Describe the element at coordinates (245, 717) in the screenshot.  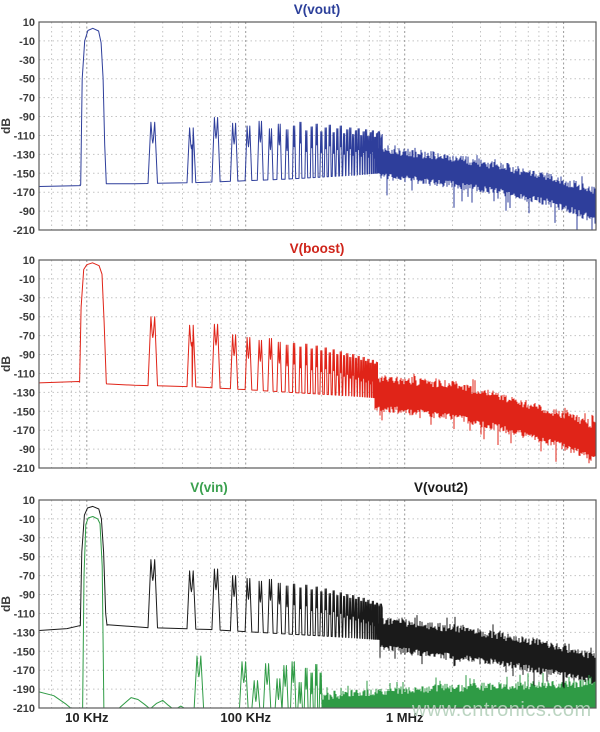
I see `x-tick-label: 100 KHz` at that location.